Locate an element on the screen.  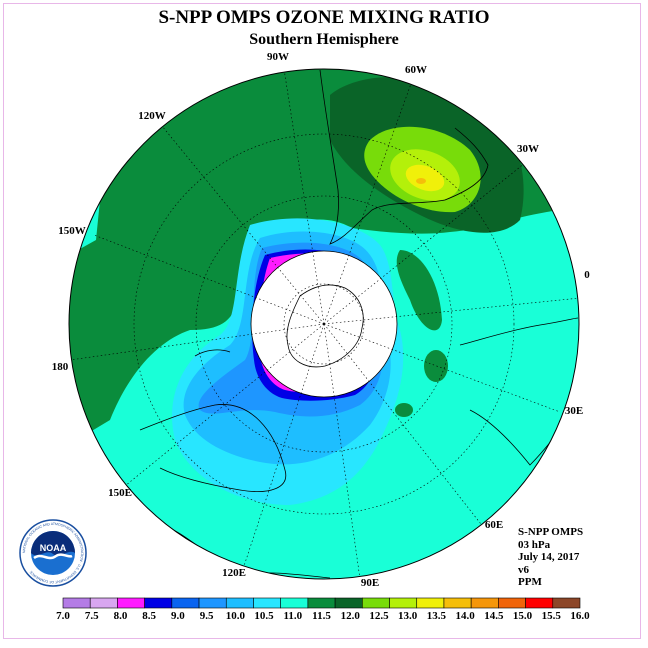
australia-coast is located at coordinates (213, 448).